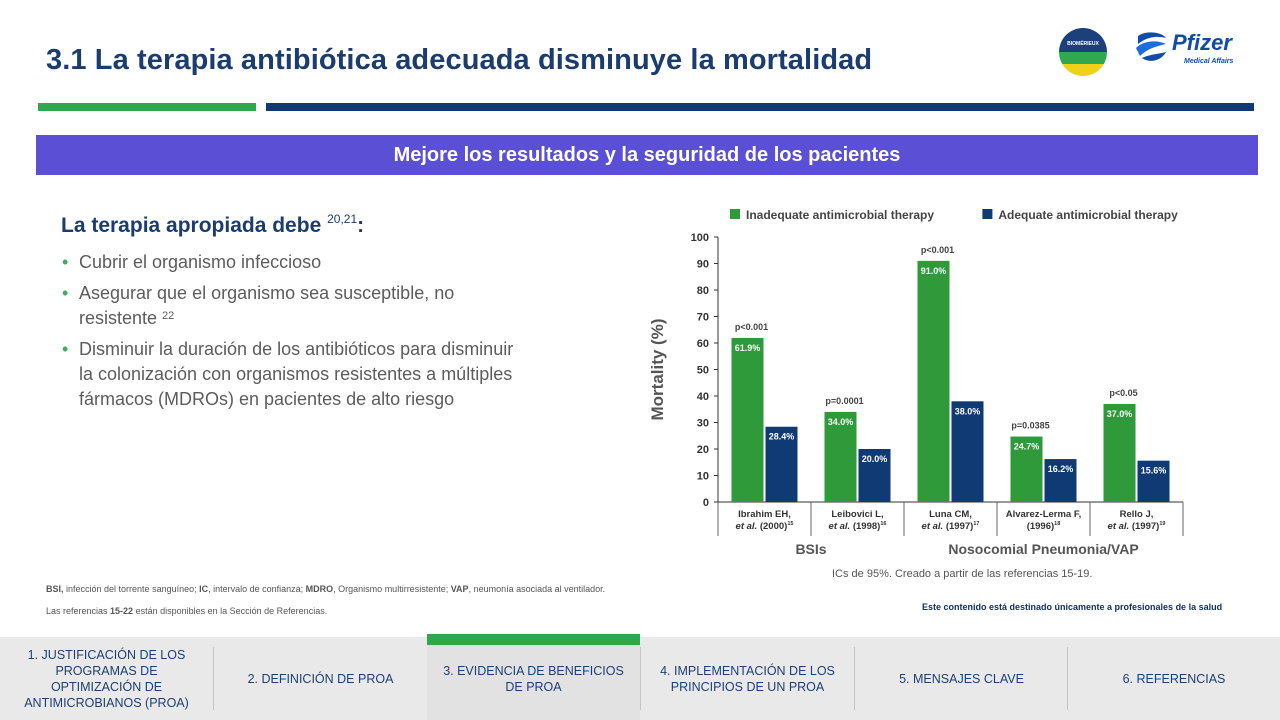 The height and width of the screenshot is (720, 1280). I want to click on p-value-label: p=0.0001, so click(844, 401).